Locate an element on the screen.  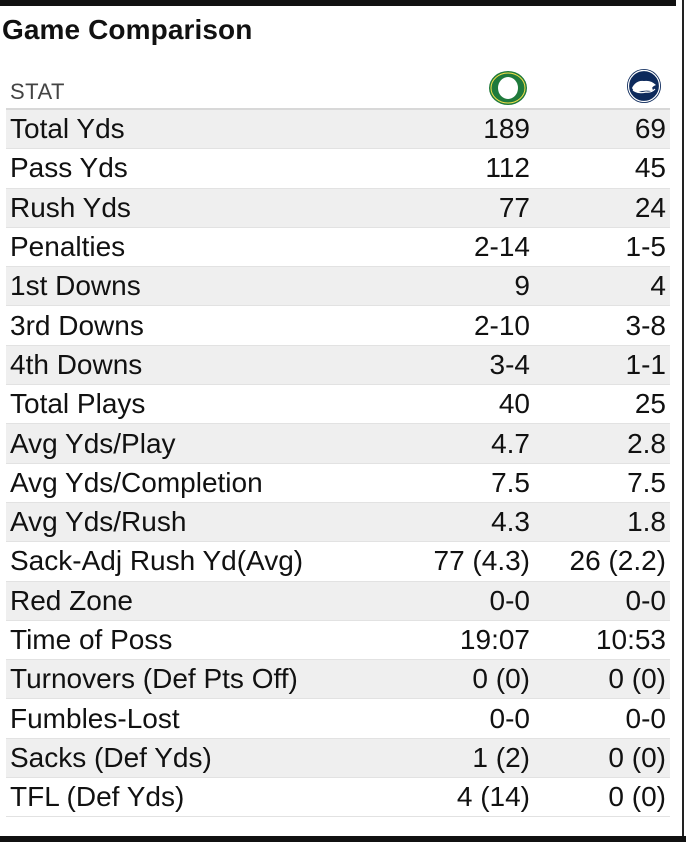
team-a-value: 0 (0) is located at coordinates (501, 679).